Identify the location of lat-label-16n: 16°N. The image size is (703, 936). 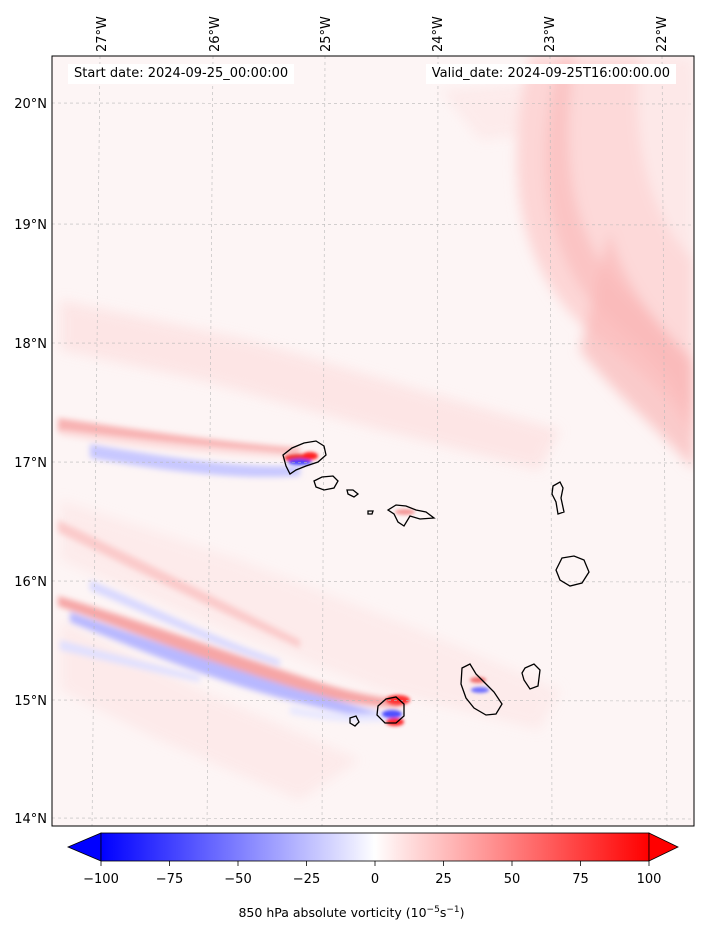
(30, 582).